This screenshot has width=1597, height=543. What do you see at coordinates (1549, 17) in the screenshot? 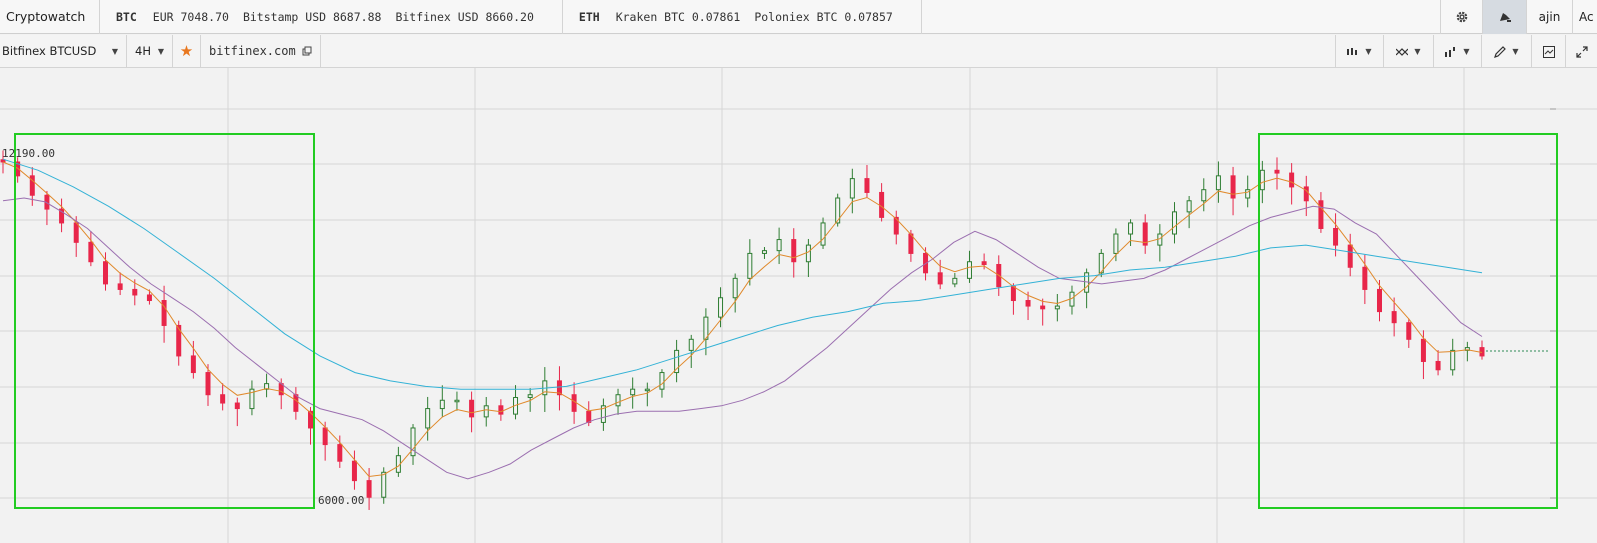
I see `user-menu: ajin` at bounding box center [1549, 17].